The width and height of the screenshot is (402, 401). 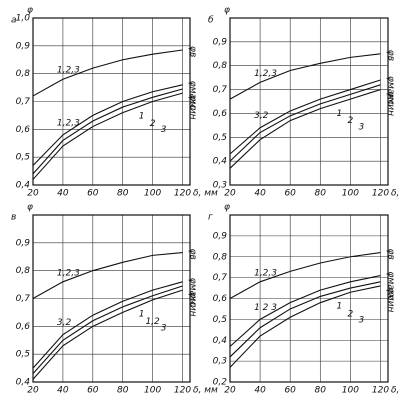 I want to click on panel-letter: в, so click(x=13, y=218).